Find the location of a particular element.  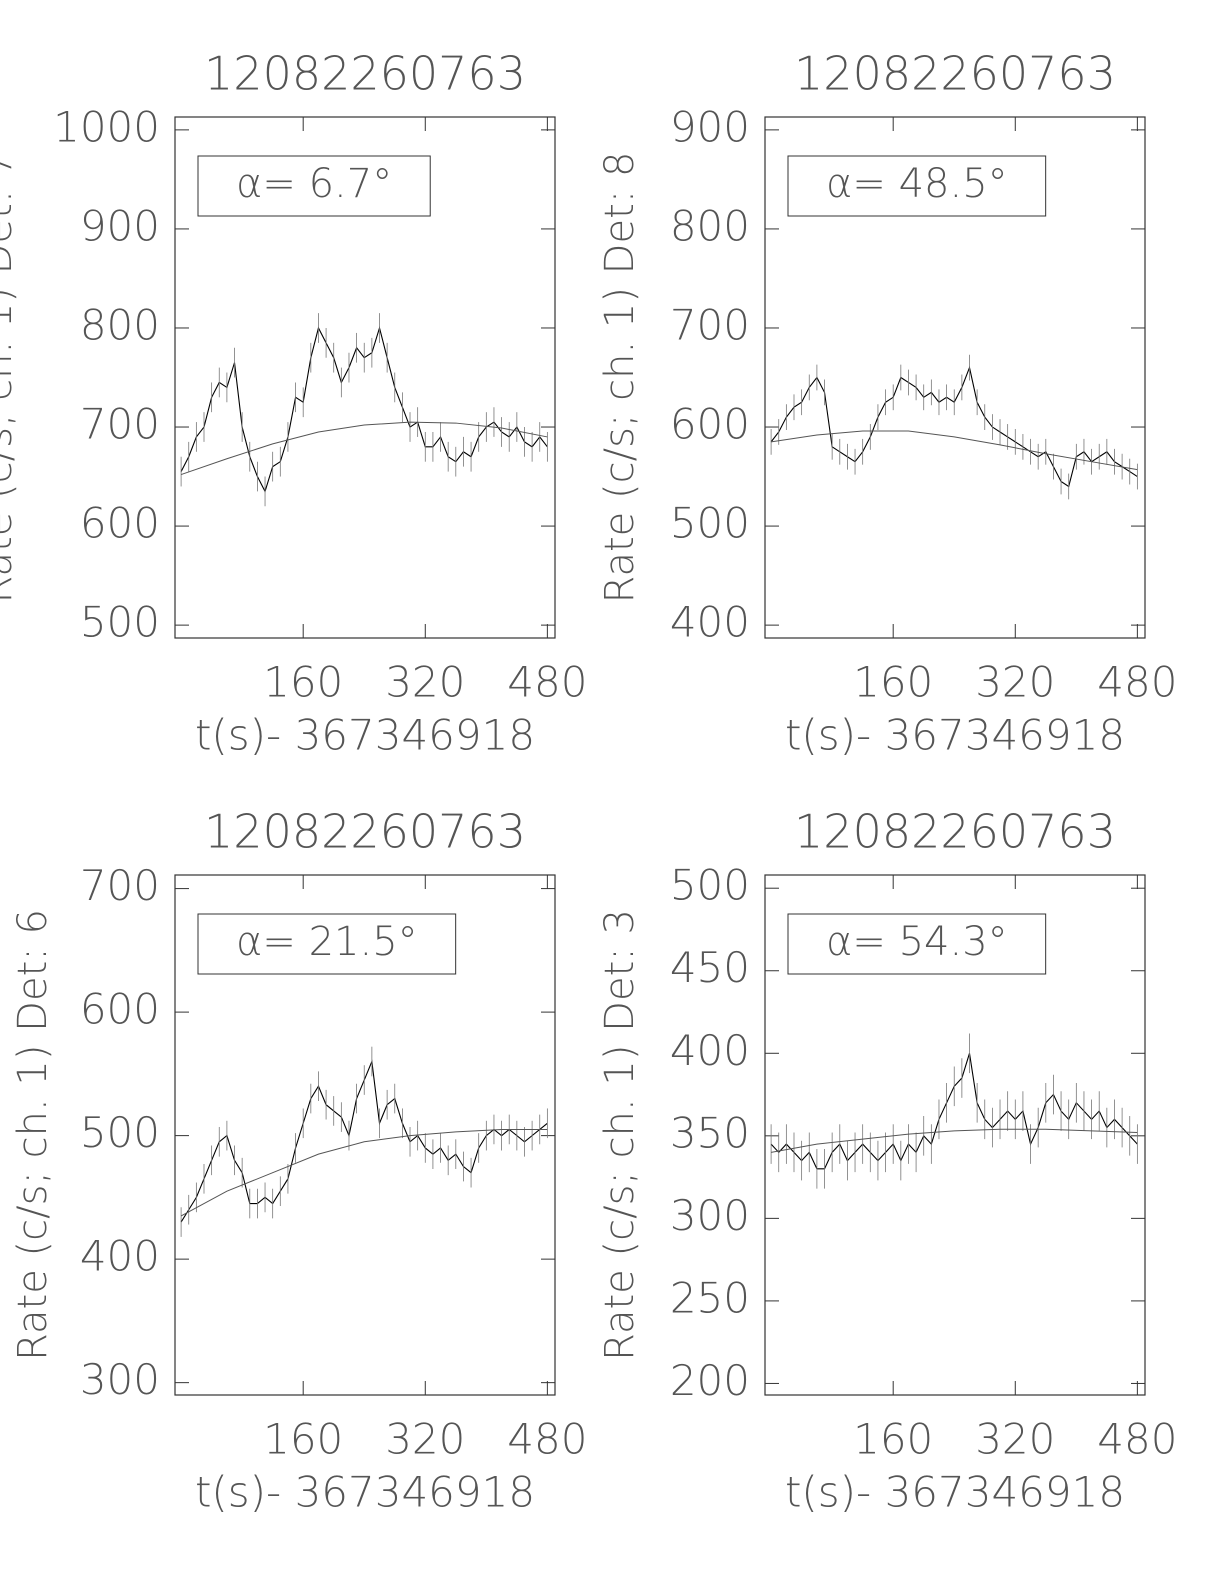

y-axis-label: Rate (c/s; ch. 1) Det: 6 is located at coordinates (33, 1135).